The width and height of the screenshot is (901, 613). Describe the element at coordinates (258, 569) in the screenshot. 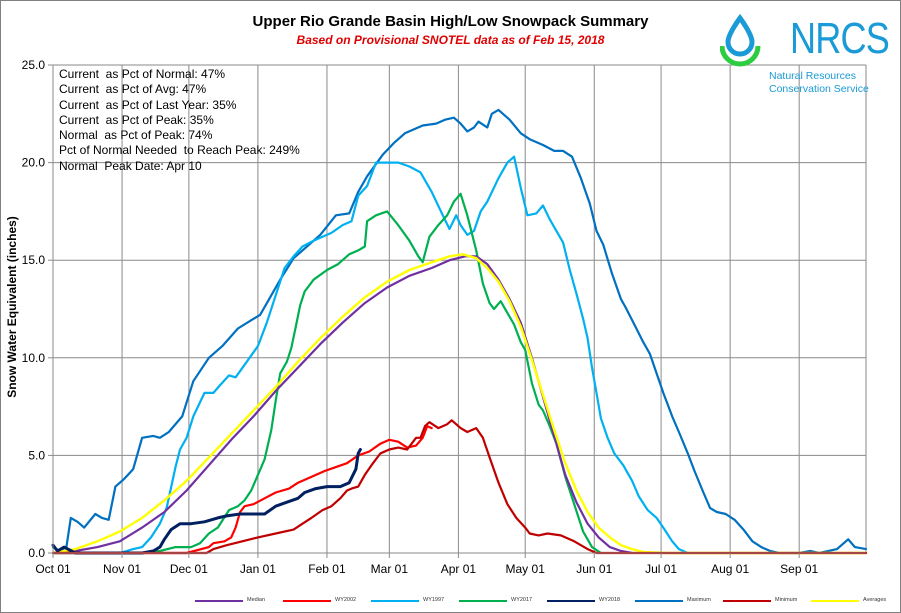

I see `x-tick-label: Jan 01` at that location.